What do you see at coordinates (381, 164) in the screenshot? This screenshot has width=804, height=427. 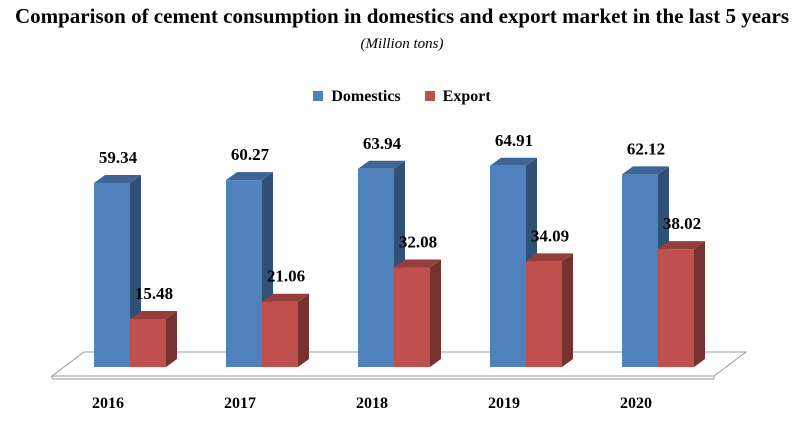 I see `bar-top-domestics-2018` at bounding box center [381, 164].